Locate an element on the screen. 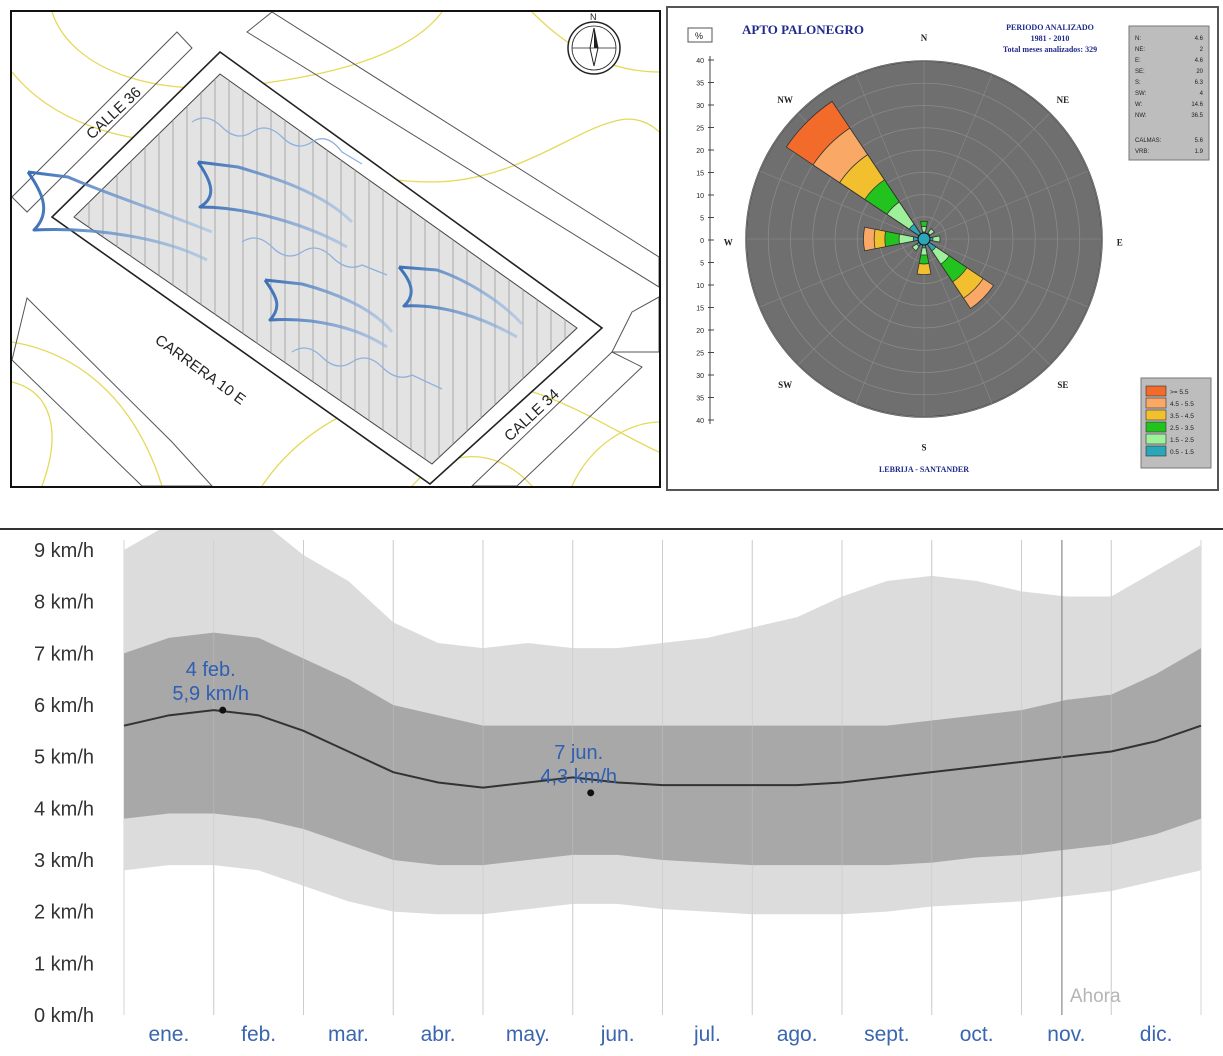 The image size is (1223, 1056). calm-row-label: CALMAS: is located at coordinates (1148, 141).